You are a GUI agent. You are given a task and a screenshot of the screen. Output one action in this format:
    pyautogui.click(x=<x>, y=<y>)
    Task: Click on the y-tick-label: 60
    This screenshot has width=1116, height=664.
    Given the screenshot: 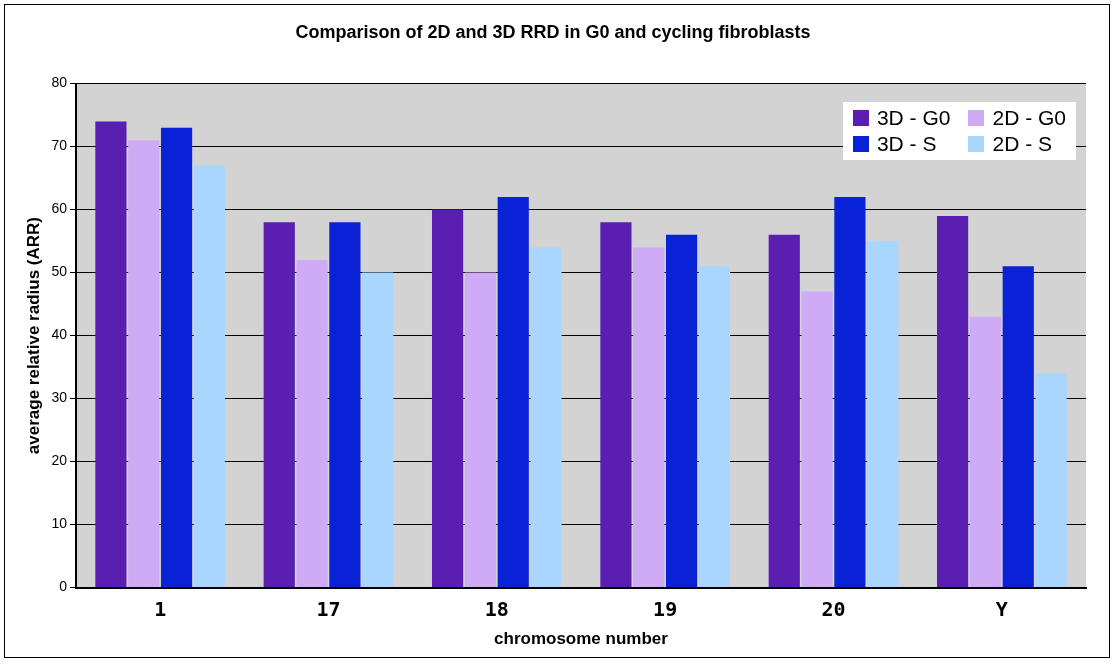 What is the action you would take?
    pyautogui.click(x=59, y=208)
    